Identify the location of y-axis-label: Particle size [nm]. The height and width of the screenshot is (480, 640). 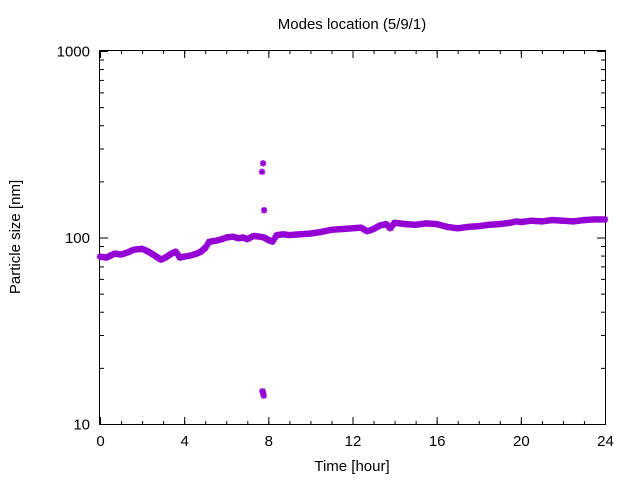
(15, 237).